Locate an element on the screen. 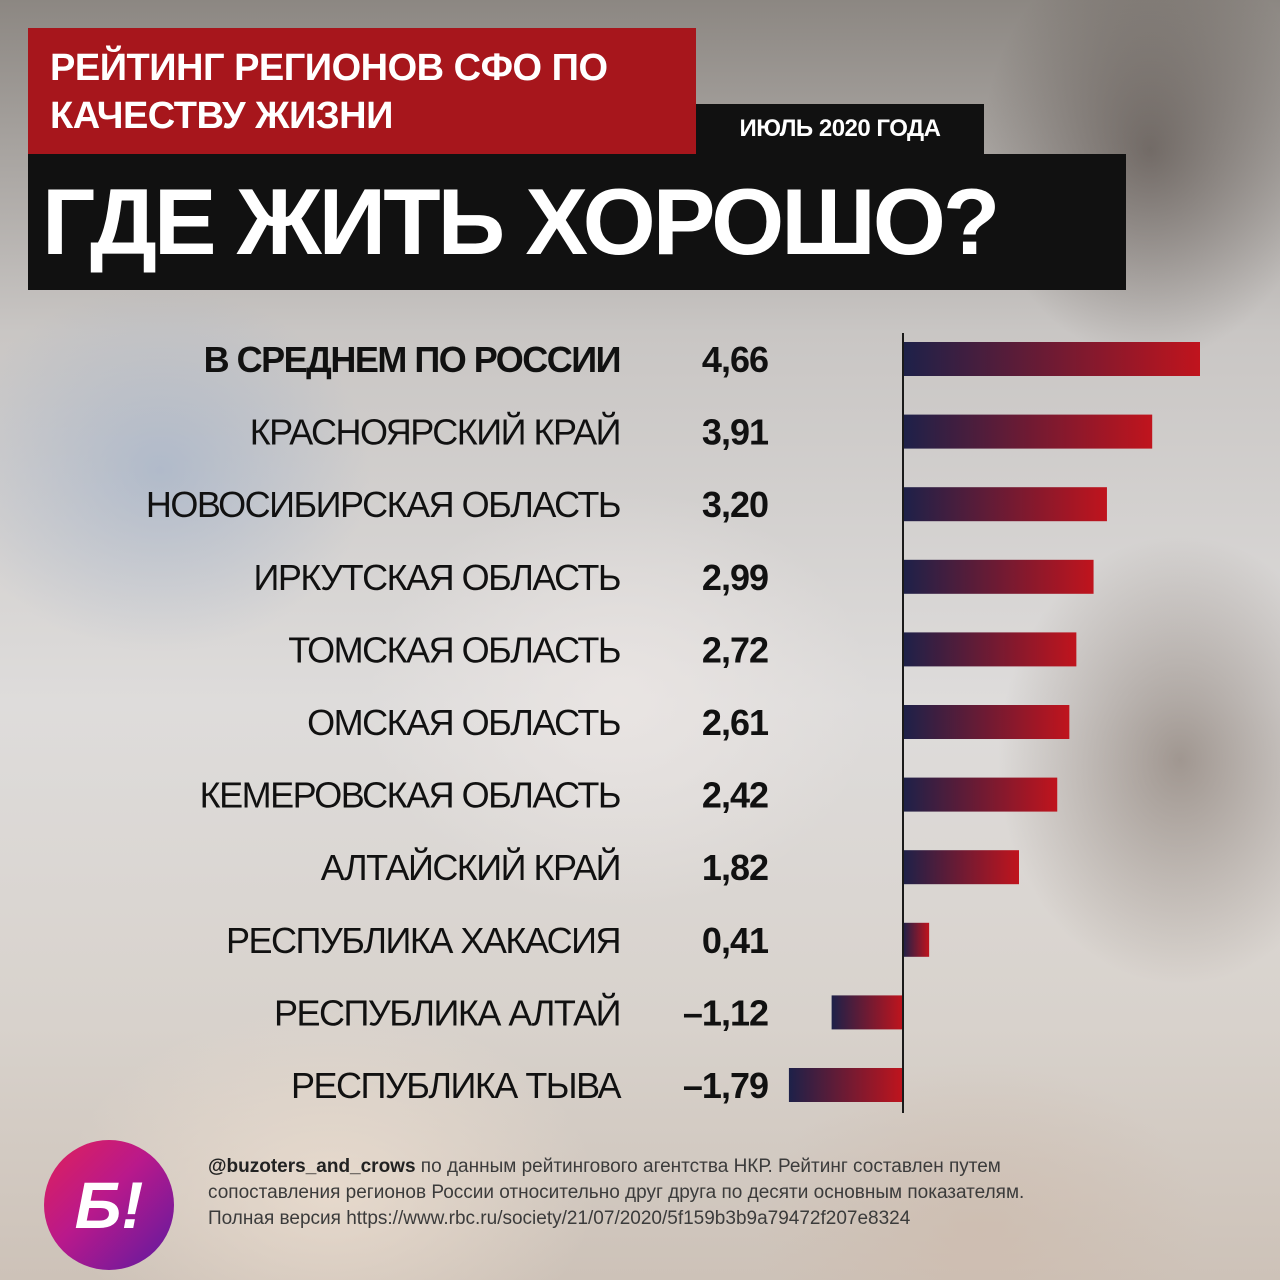 This screenshot has width=1280, height=1280. source-handle: @buzoters_and_crows is located at coordinates (312, 1166).